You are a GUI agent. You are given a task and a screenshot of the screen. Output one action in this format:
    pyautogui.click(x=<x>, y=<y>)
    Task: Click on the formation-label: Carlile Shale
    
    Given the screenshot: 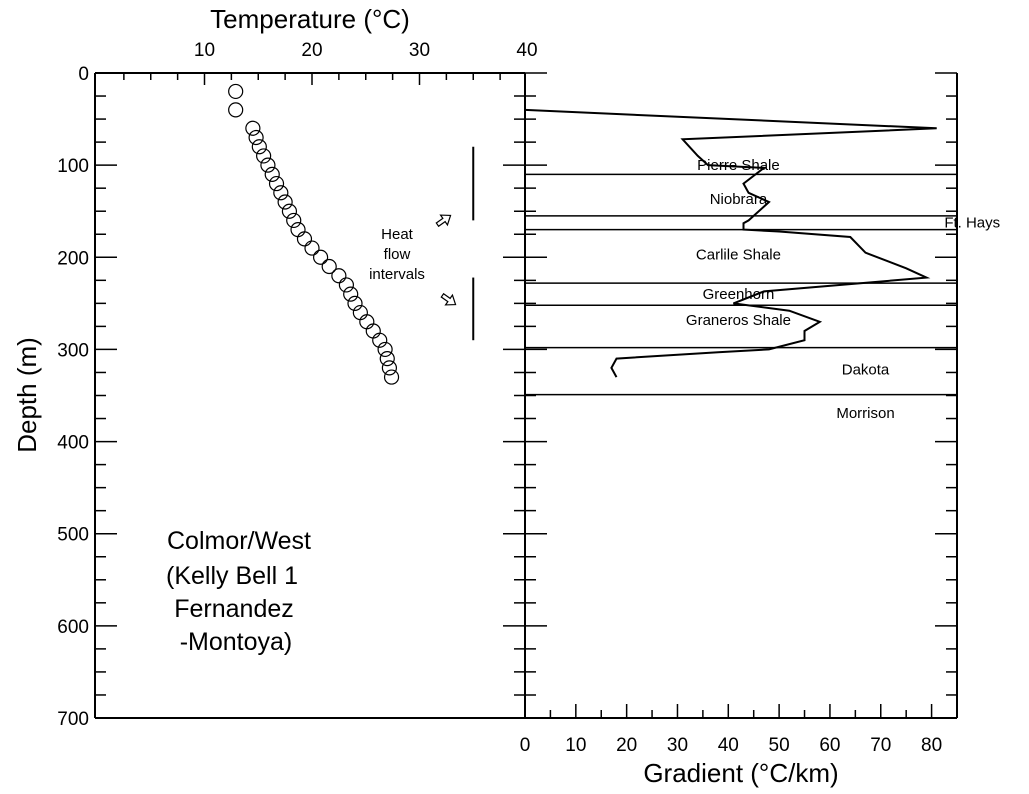 What is the action you would take?
    pyautogui.click(x=738, y=255)
    